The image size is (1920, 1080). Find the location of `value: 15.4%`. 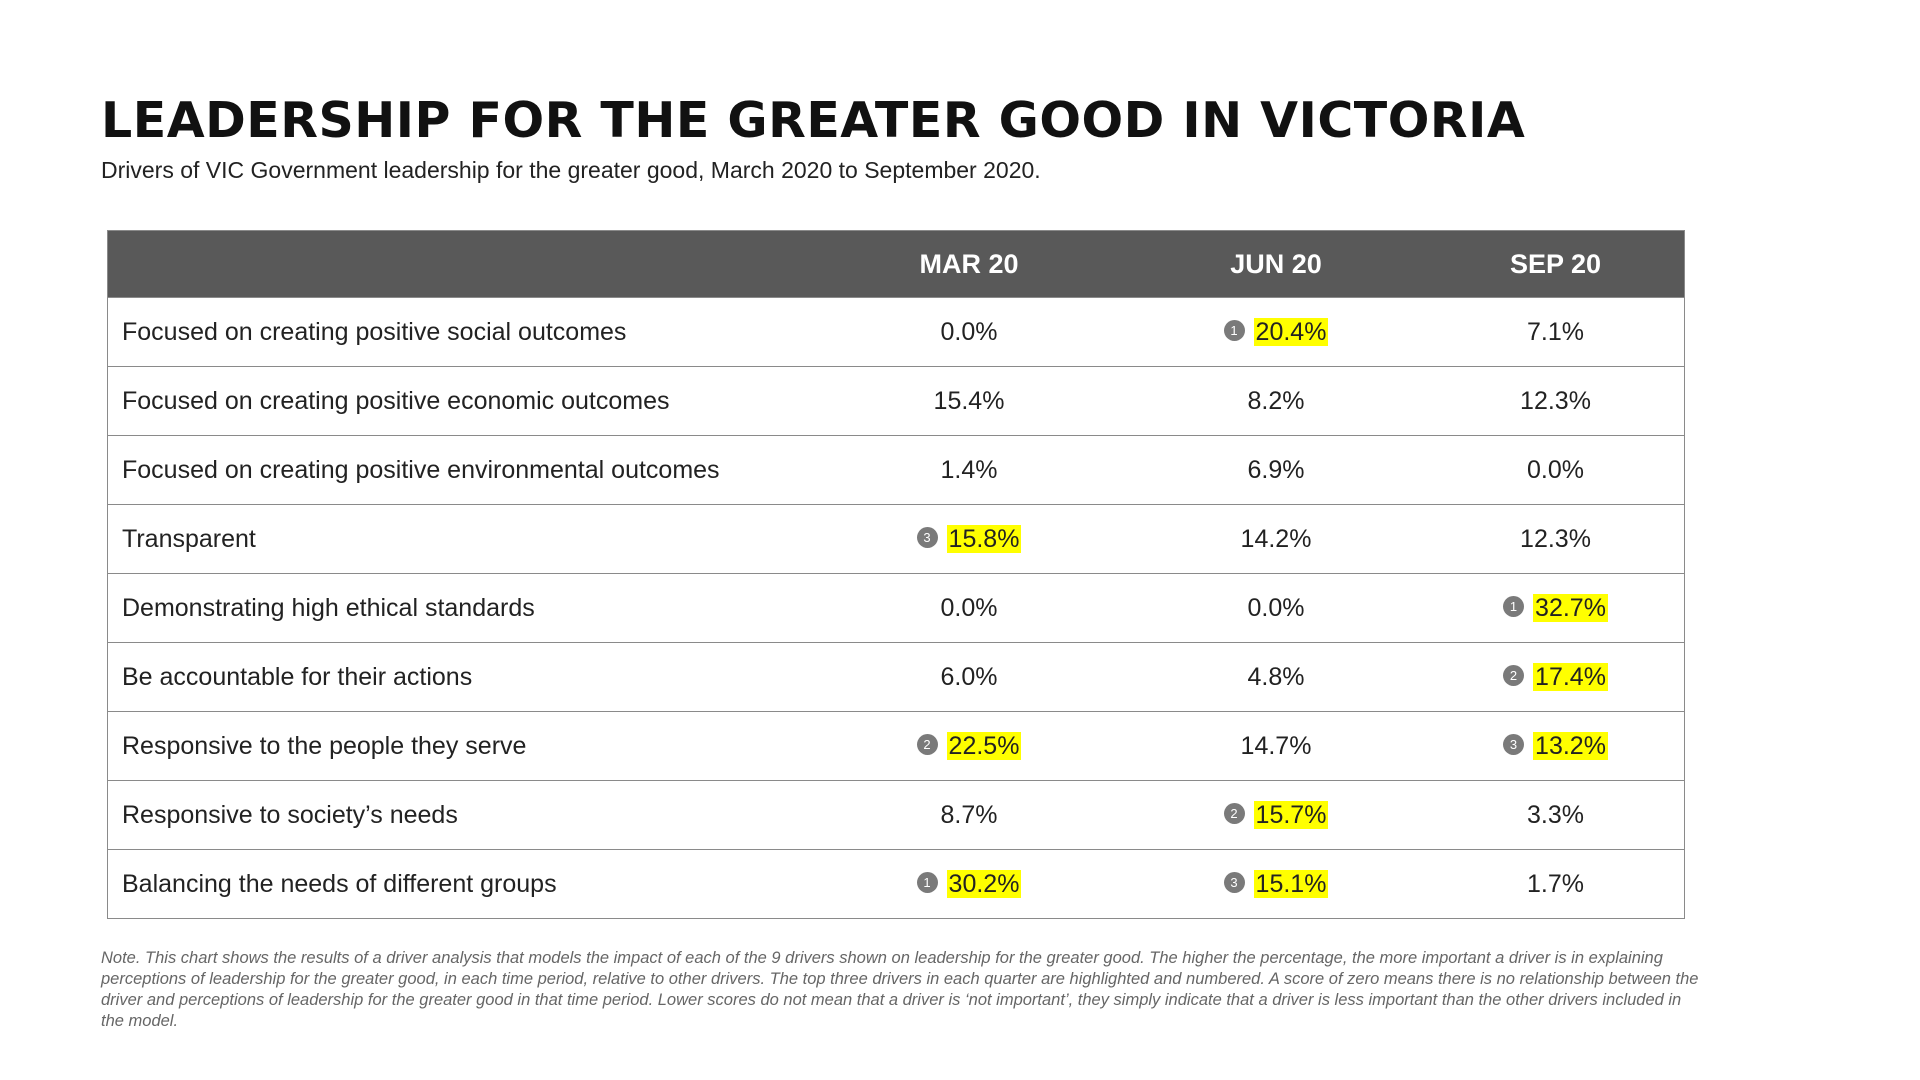

value: 15.4% is located at coordinates (969, 400).